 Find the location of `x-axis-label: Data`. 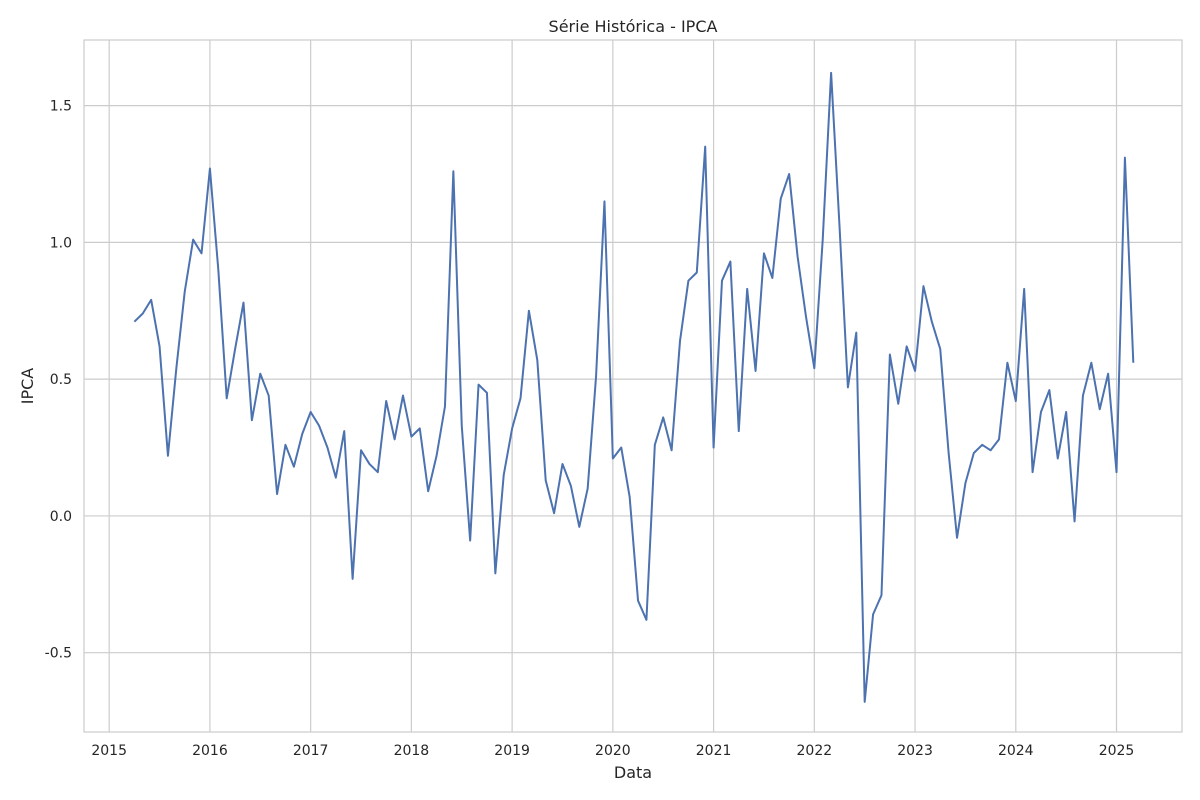

x-axis-label: Data is located at coordinates (633, 772).